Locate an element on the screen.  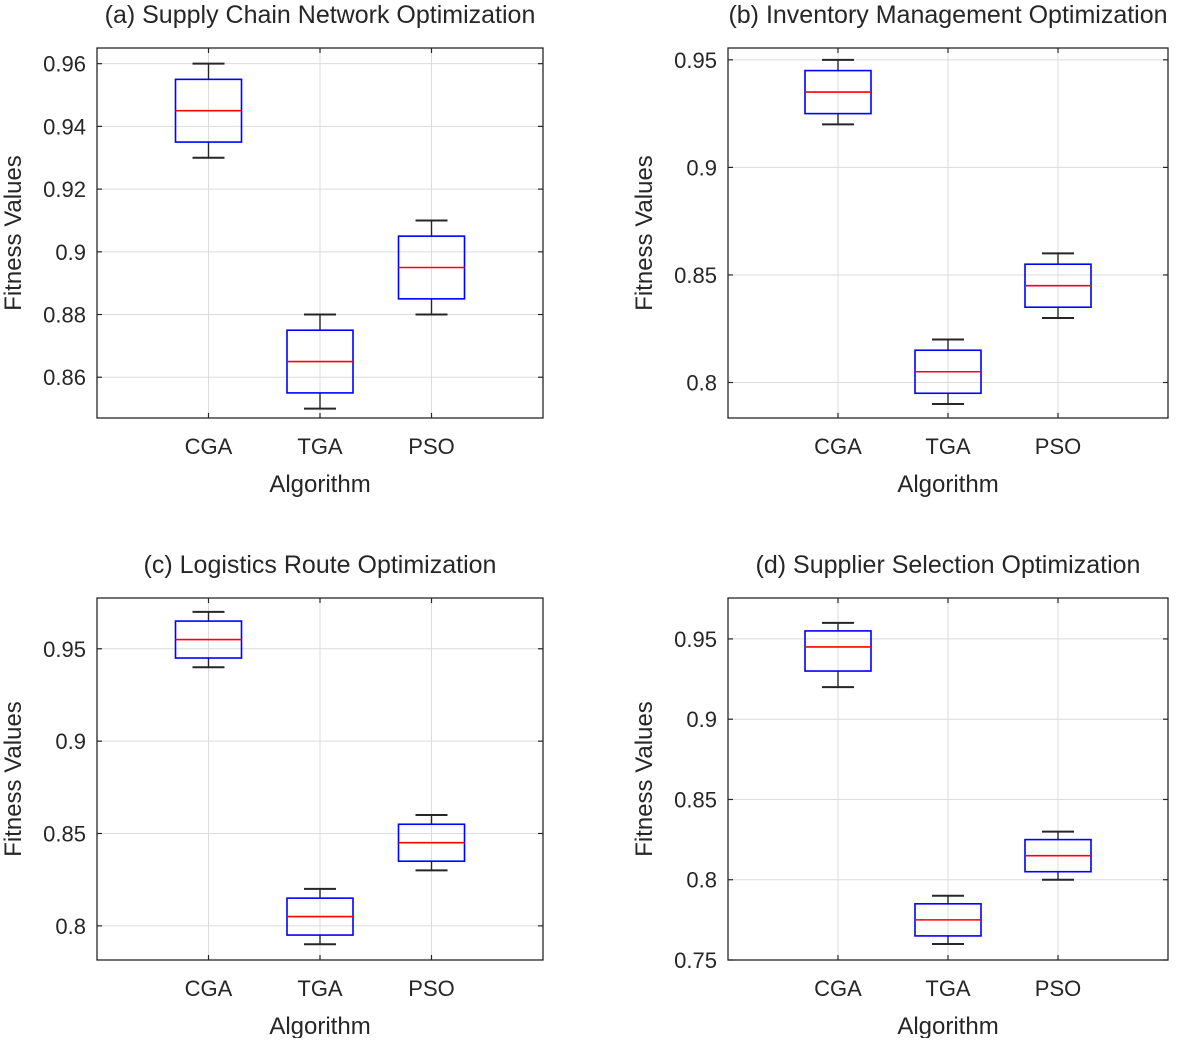
box-iqr is located at coordinates (838, 651).